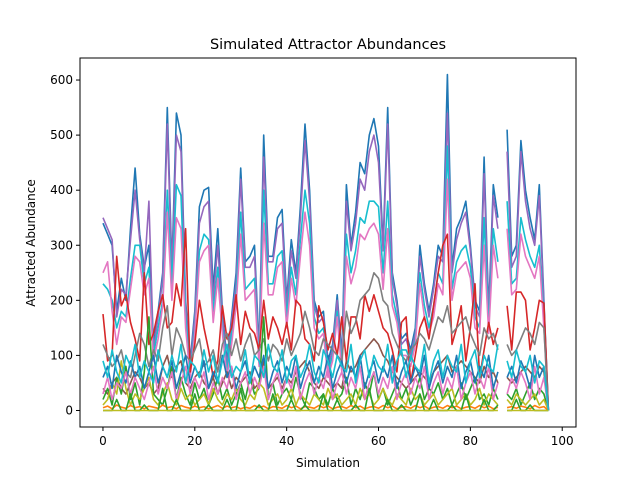 The height and width of the screenshot is (484, 640). Describe the element at coordinates (470, 441) in the screenshot. I see `x-tick-label: 80` at that location.